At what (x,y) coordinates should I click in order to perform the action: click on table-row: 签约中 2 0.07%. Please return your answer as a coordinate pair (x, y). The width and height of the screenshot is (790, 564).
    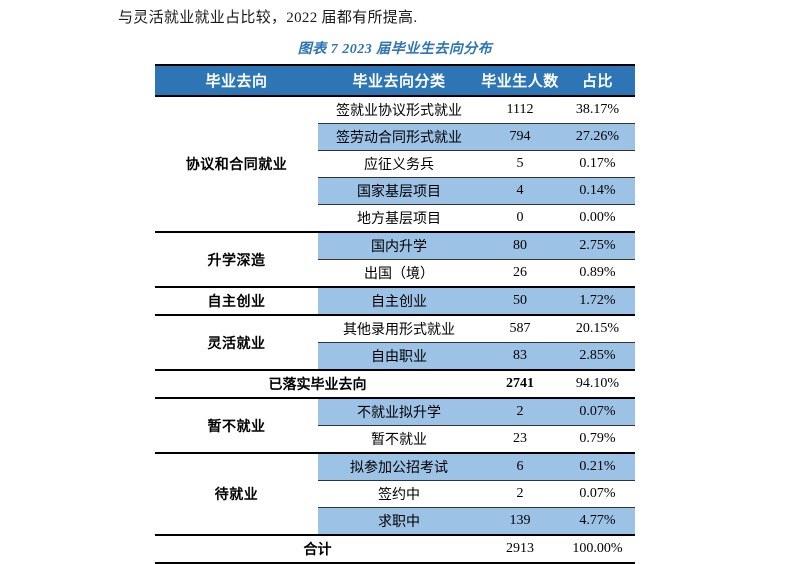
    Looking at the image, I should click on (395, 494).